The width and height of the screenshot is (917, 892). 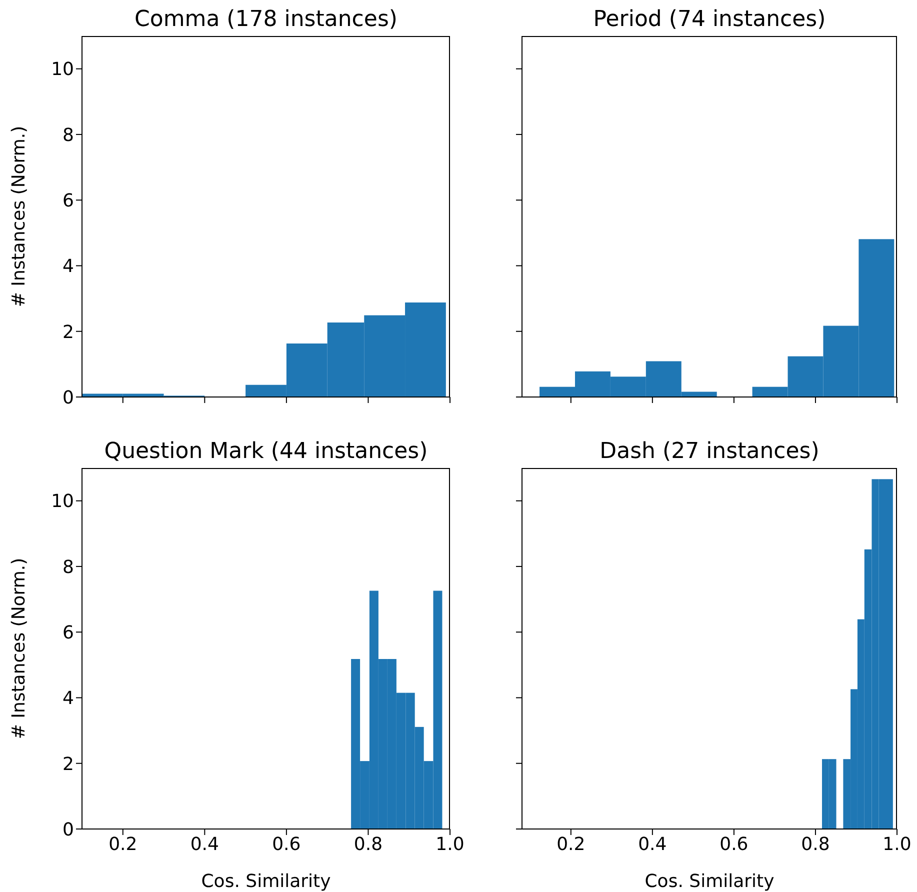 What do you see at coordinates (266, 19) in the screenshot?
I see `chart-title: Comma (178 instances)` at bounding box center [266, 19].